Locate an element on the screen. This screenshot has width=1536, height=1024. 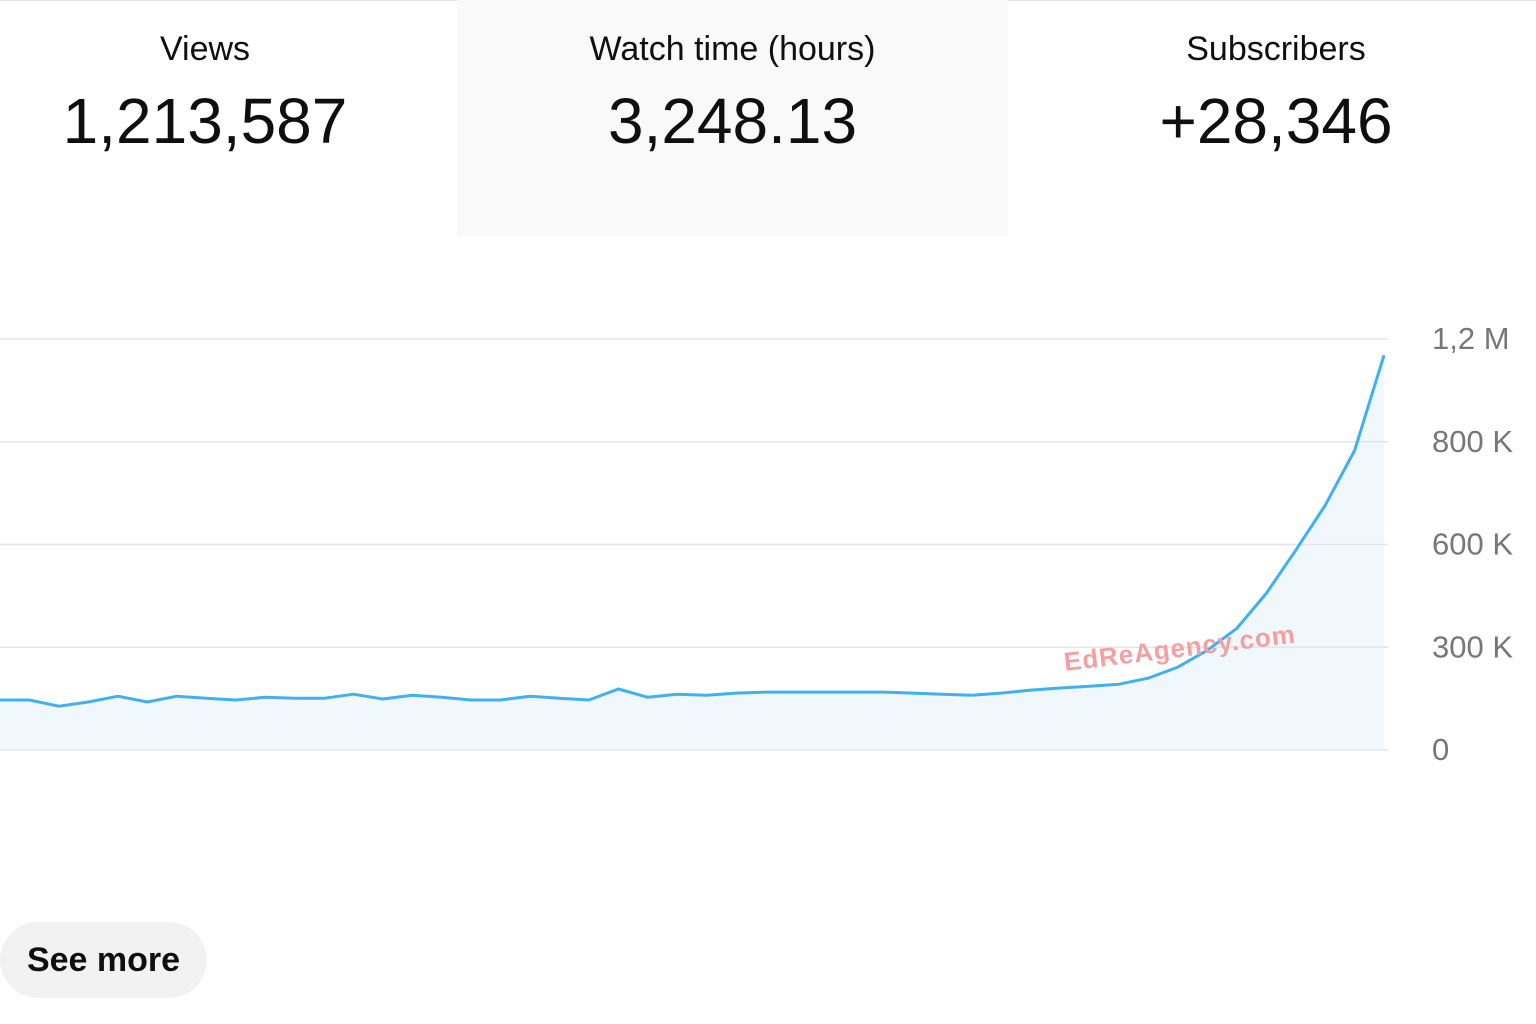
metric-card: Subscribers +28,346 is located at coordinates (1276, 118).